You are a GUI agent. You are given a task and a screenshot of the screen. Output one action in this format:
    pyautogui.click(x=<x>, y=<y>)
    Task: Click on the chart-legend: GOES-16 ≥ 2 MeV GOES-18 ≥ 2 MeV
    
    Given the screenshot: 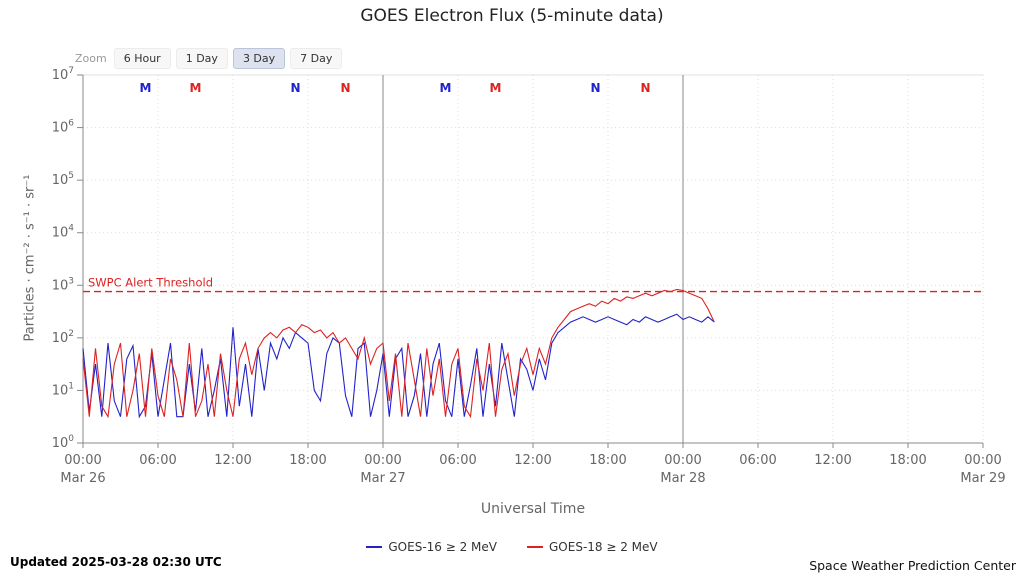 What is the action you would take?
    pyautogui.click(x=512, y=547)
    